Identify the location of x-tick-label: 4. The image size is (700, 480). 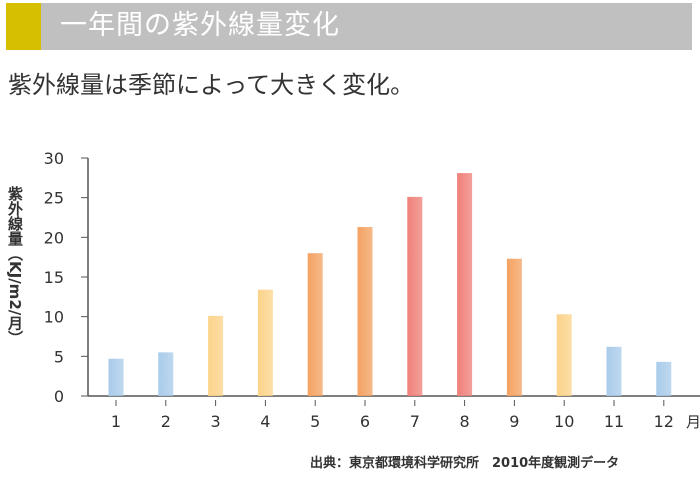
(265, 421).